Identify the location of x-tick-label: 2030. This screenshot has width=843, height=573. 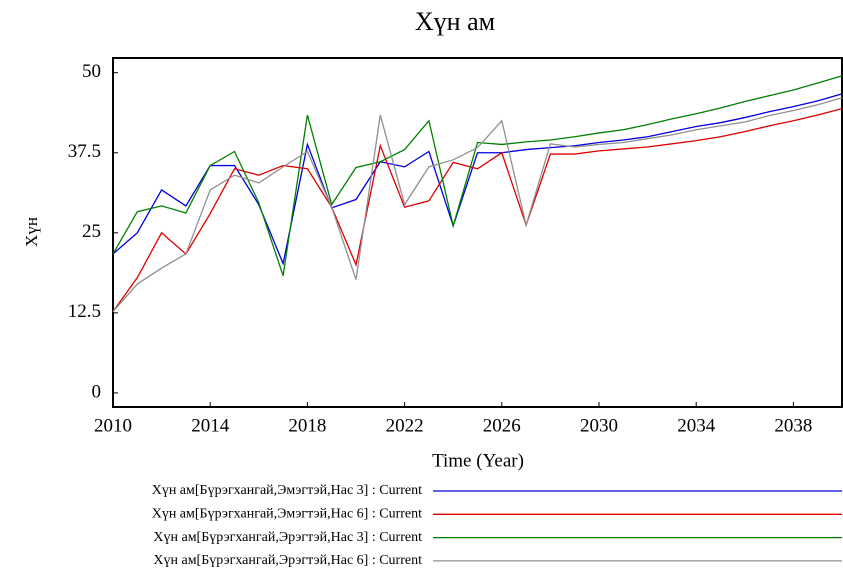
(599, 425).